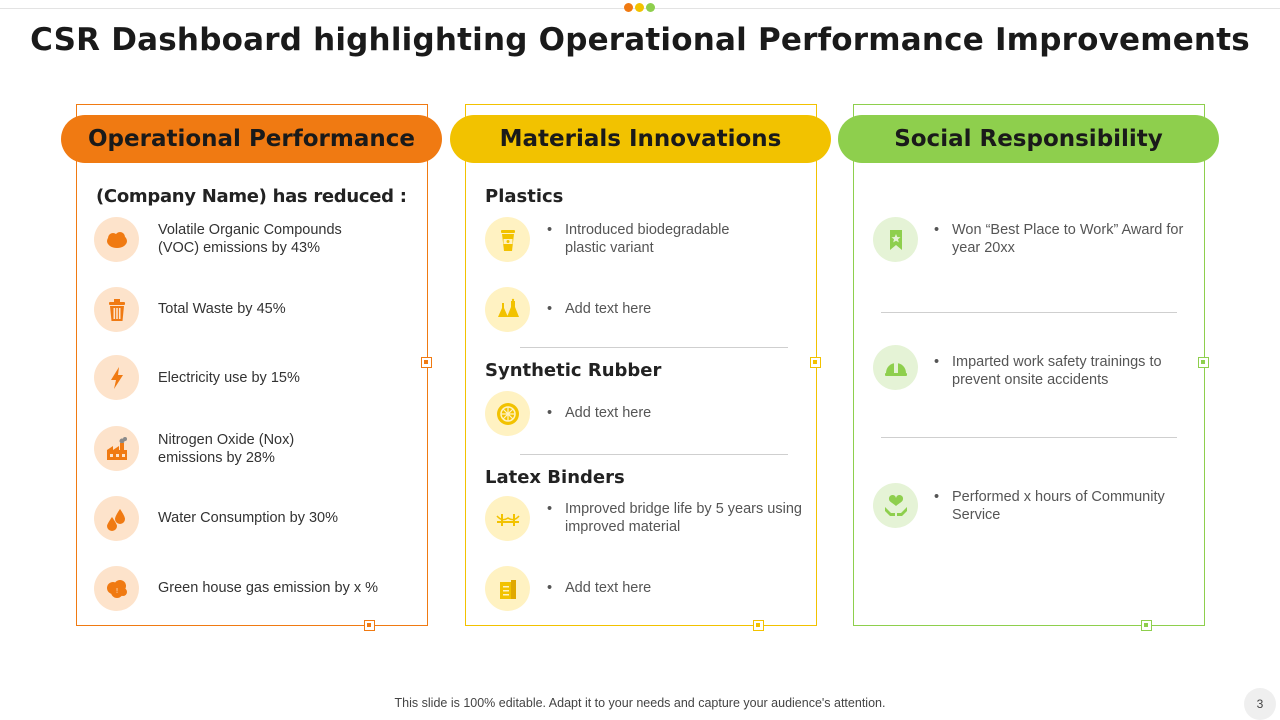 This screenshot has height=720, width=1280. Describe the element at coordinates (895, 367) in the screenshot. I see `safety-helmet-icon` at that location.